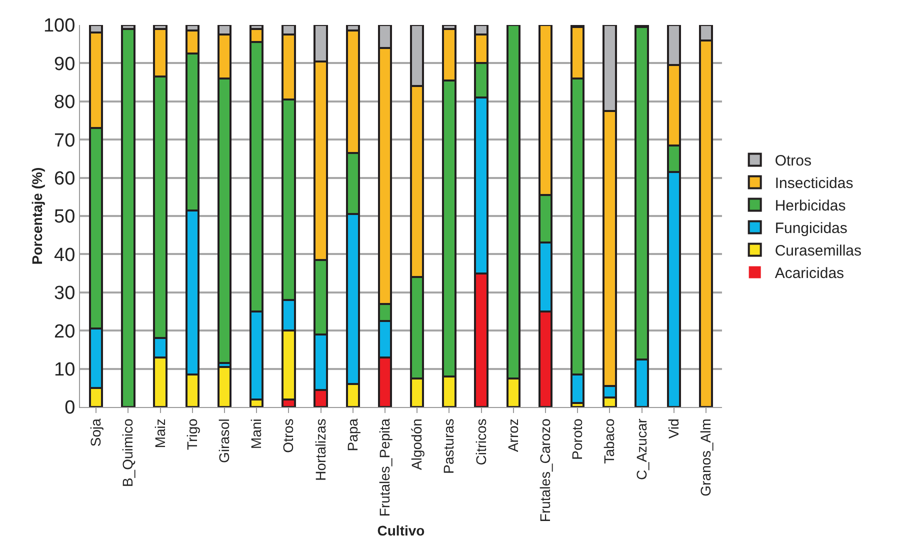 The height and width of the screenshot is (547, 912). Describe the element at coordinates (65, 179) in the screenshot. I see `y-tick-label: 60` at that location.